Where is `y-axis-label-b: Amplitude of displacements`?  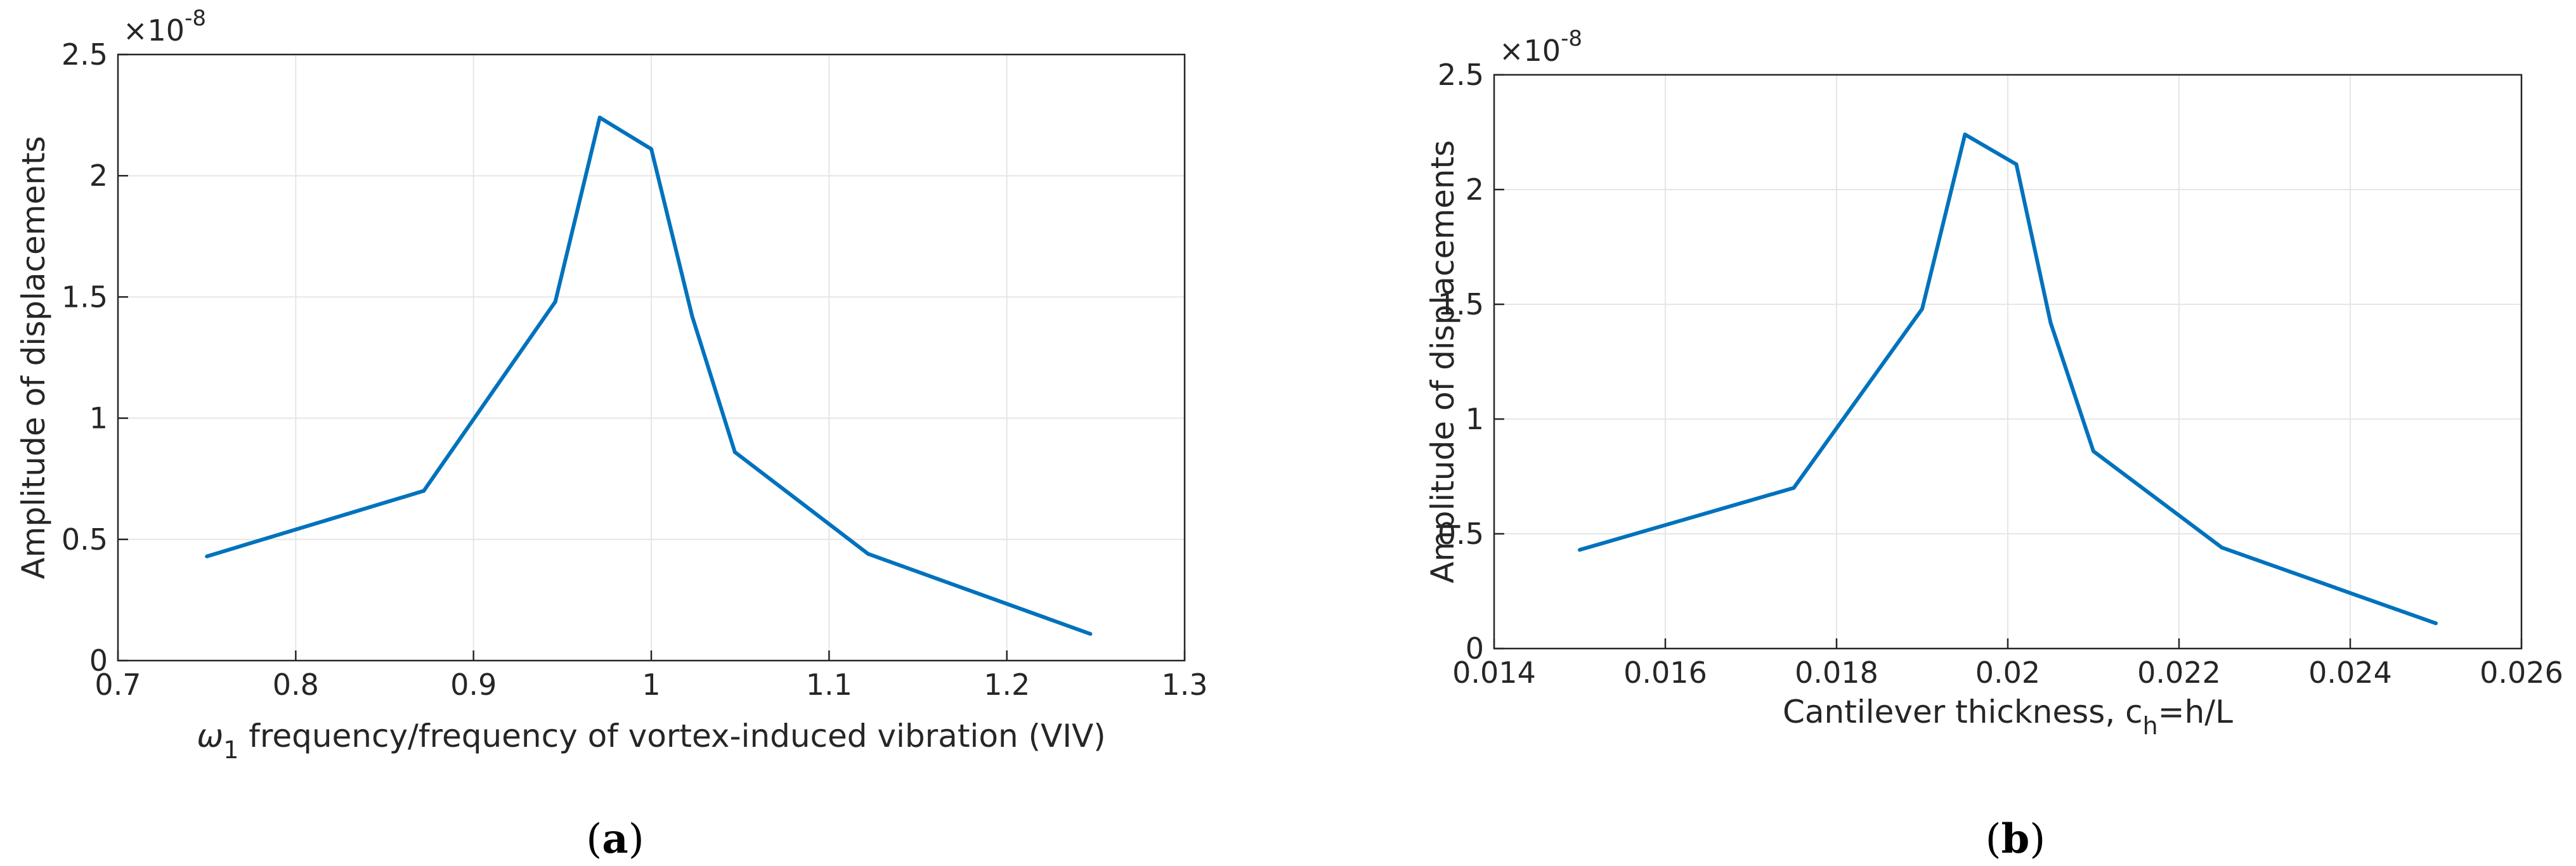 y-axis-label-b: Amplitude of displacements is located at coordinates (1442, 361).